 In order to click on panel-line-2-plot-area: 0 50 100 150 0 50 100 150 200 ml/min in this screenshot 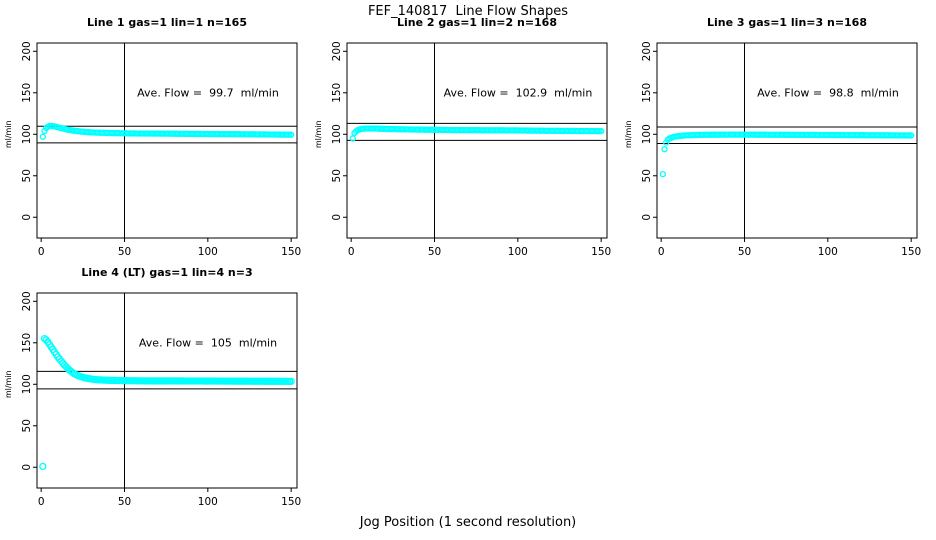, I will do `click(462, 149)`.